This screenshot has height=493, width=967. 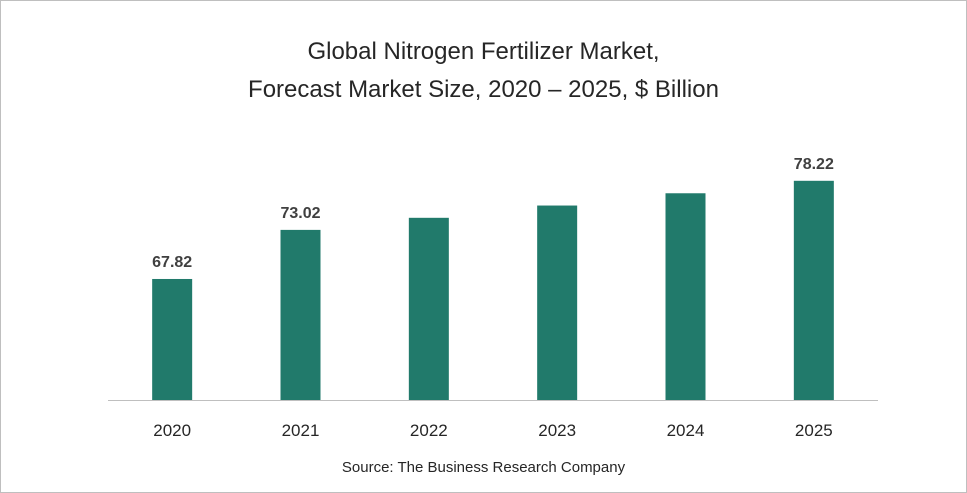 I want to click on bar-2022, so click(x=428, y=308).